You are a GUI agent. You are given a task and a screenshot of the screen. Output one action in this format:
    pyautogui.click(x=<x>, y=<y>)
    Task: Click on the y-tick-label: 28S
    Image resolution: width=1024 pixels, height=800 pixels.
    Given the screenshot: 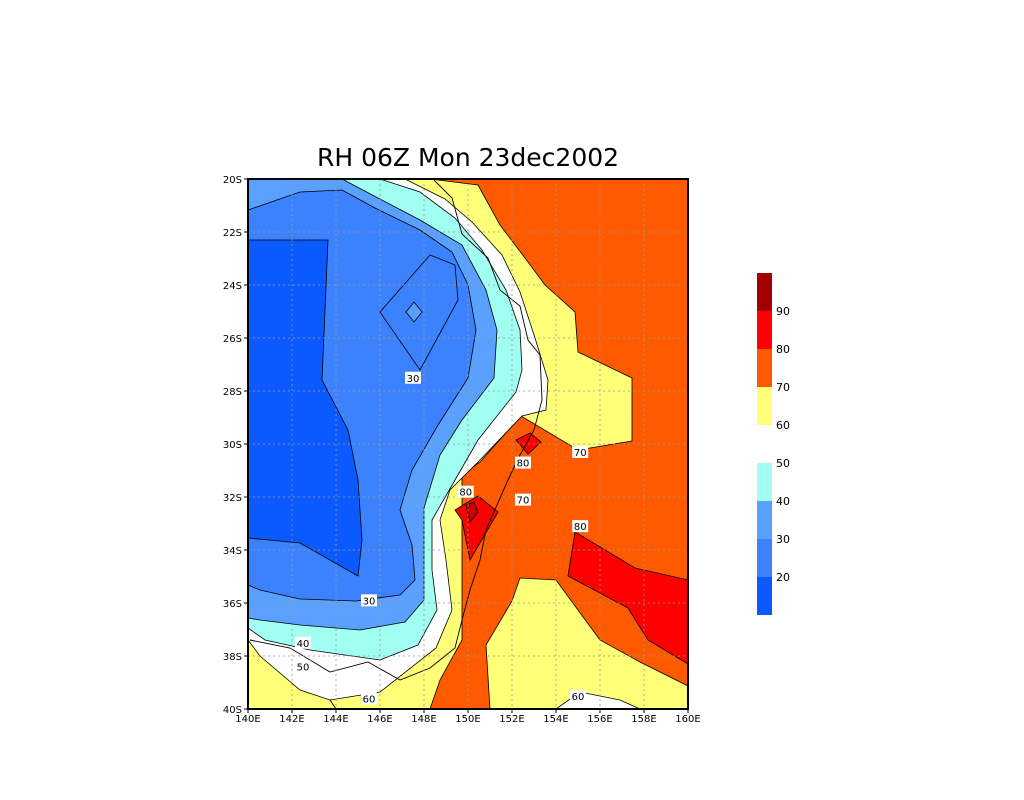 What is the action you would take?
    pyautogui.click(x=232, y=392)
    